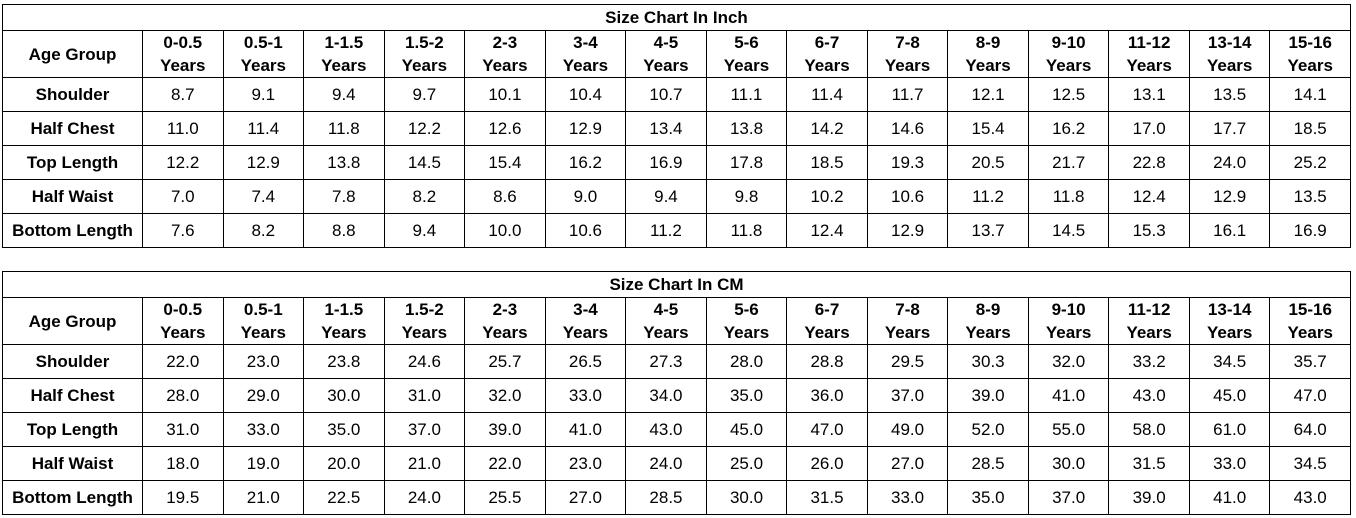 This screenshot has width=1356, height=518. I want to click on measurement-value: 11.7, so click(907, 94).